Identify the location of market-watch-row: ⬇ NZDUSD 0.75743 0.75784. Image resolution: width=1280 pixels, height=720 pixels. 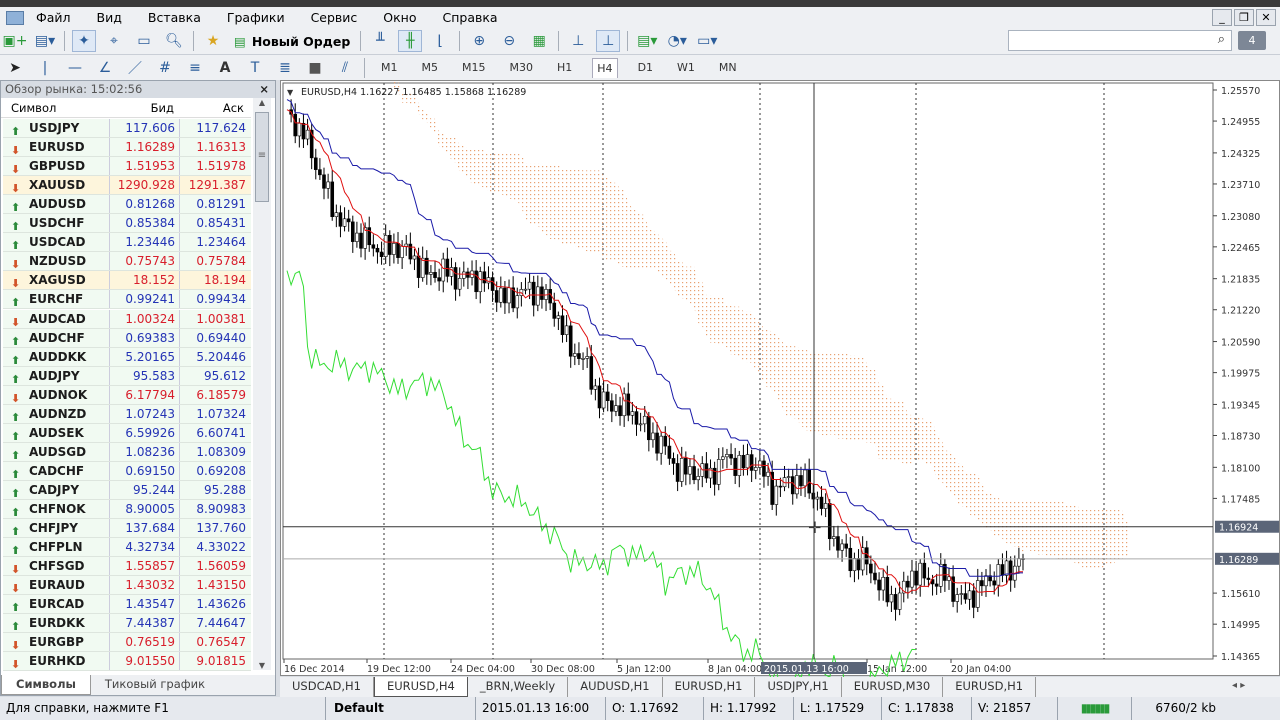
(127, 262).